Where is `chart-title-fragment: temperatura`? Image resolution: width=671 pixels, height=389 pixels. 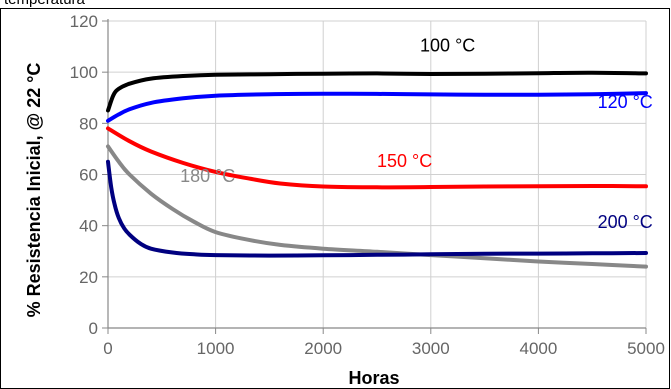
chart-title-fragment: temperatura is located at coordinates (44, 4).